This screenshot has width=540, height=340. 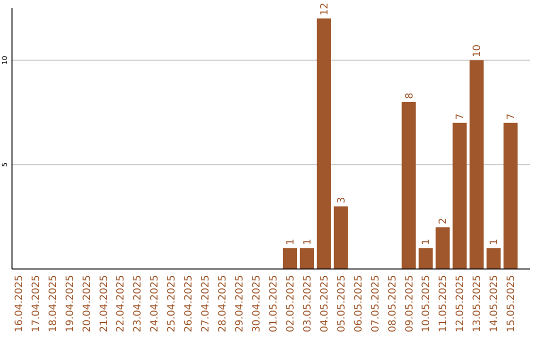 I want to click on x-tick-label: 02.05.2025, so click(x=290, y=303).